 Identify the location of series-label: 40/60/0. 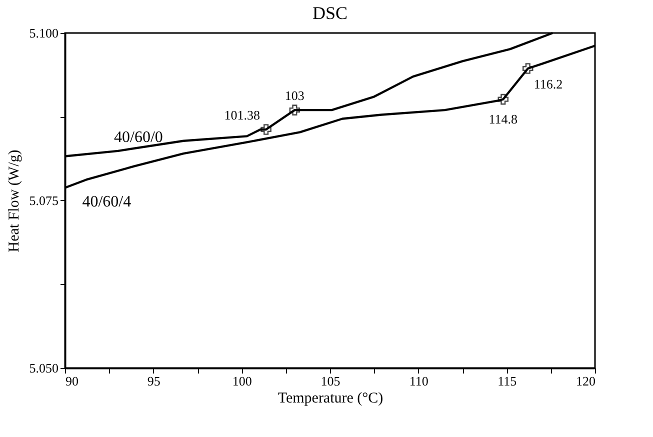
(138, 137).